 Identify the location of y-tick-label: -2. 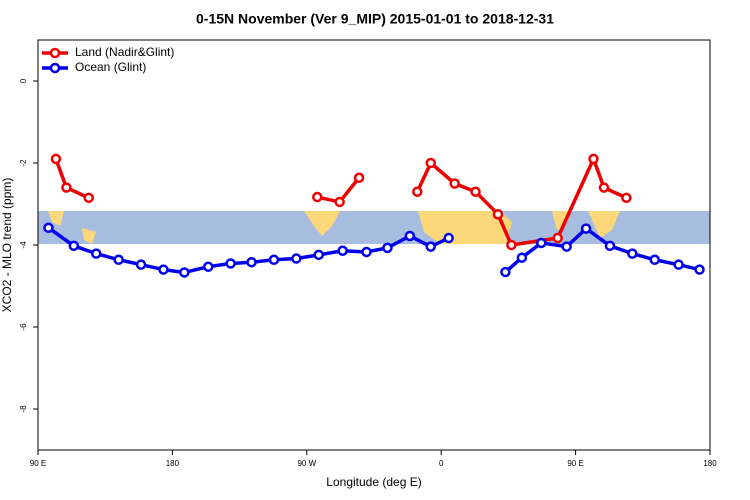
(23, 163).